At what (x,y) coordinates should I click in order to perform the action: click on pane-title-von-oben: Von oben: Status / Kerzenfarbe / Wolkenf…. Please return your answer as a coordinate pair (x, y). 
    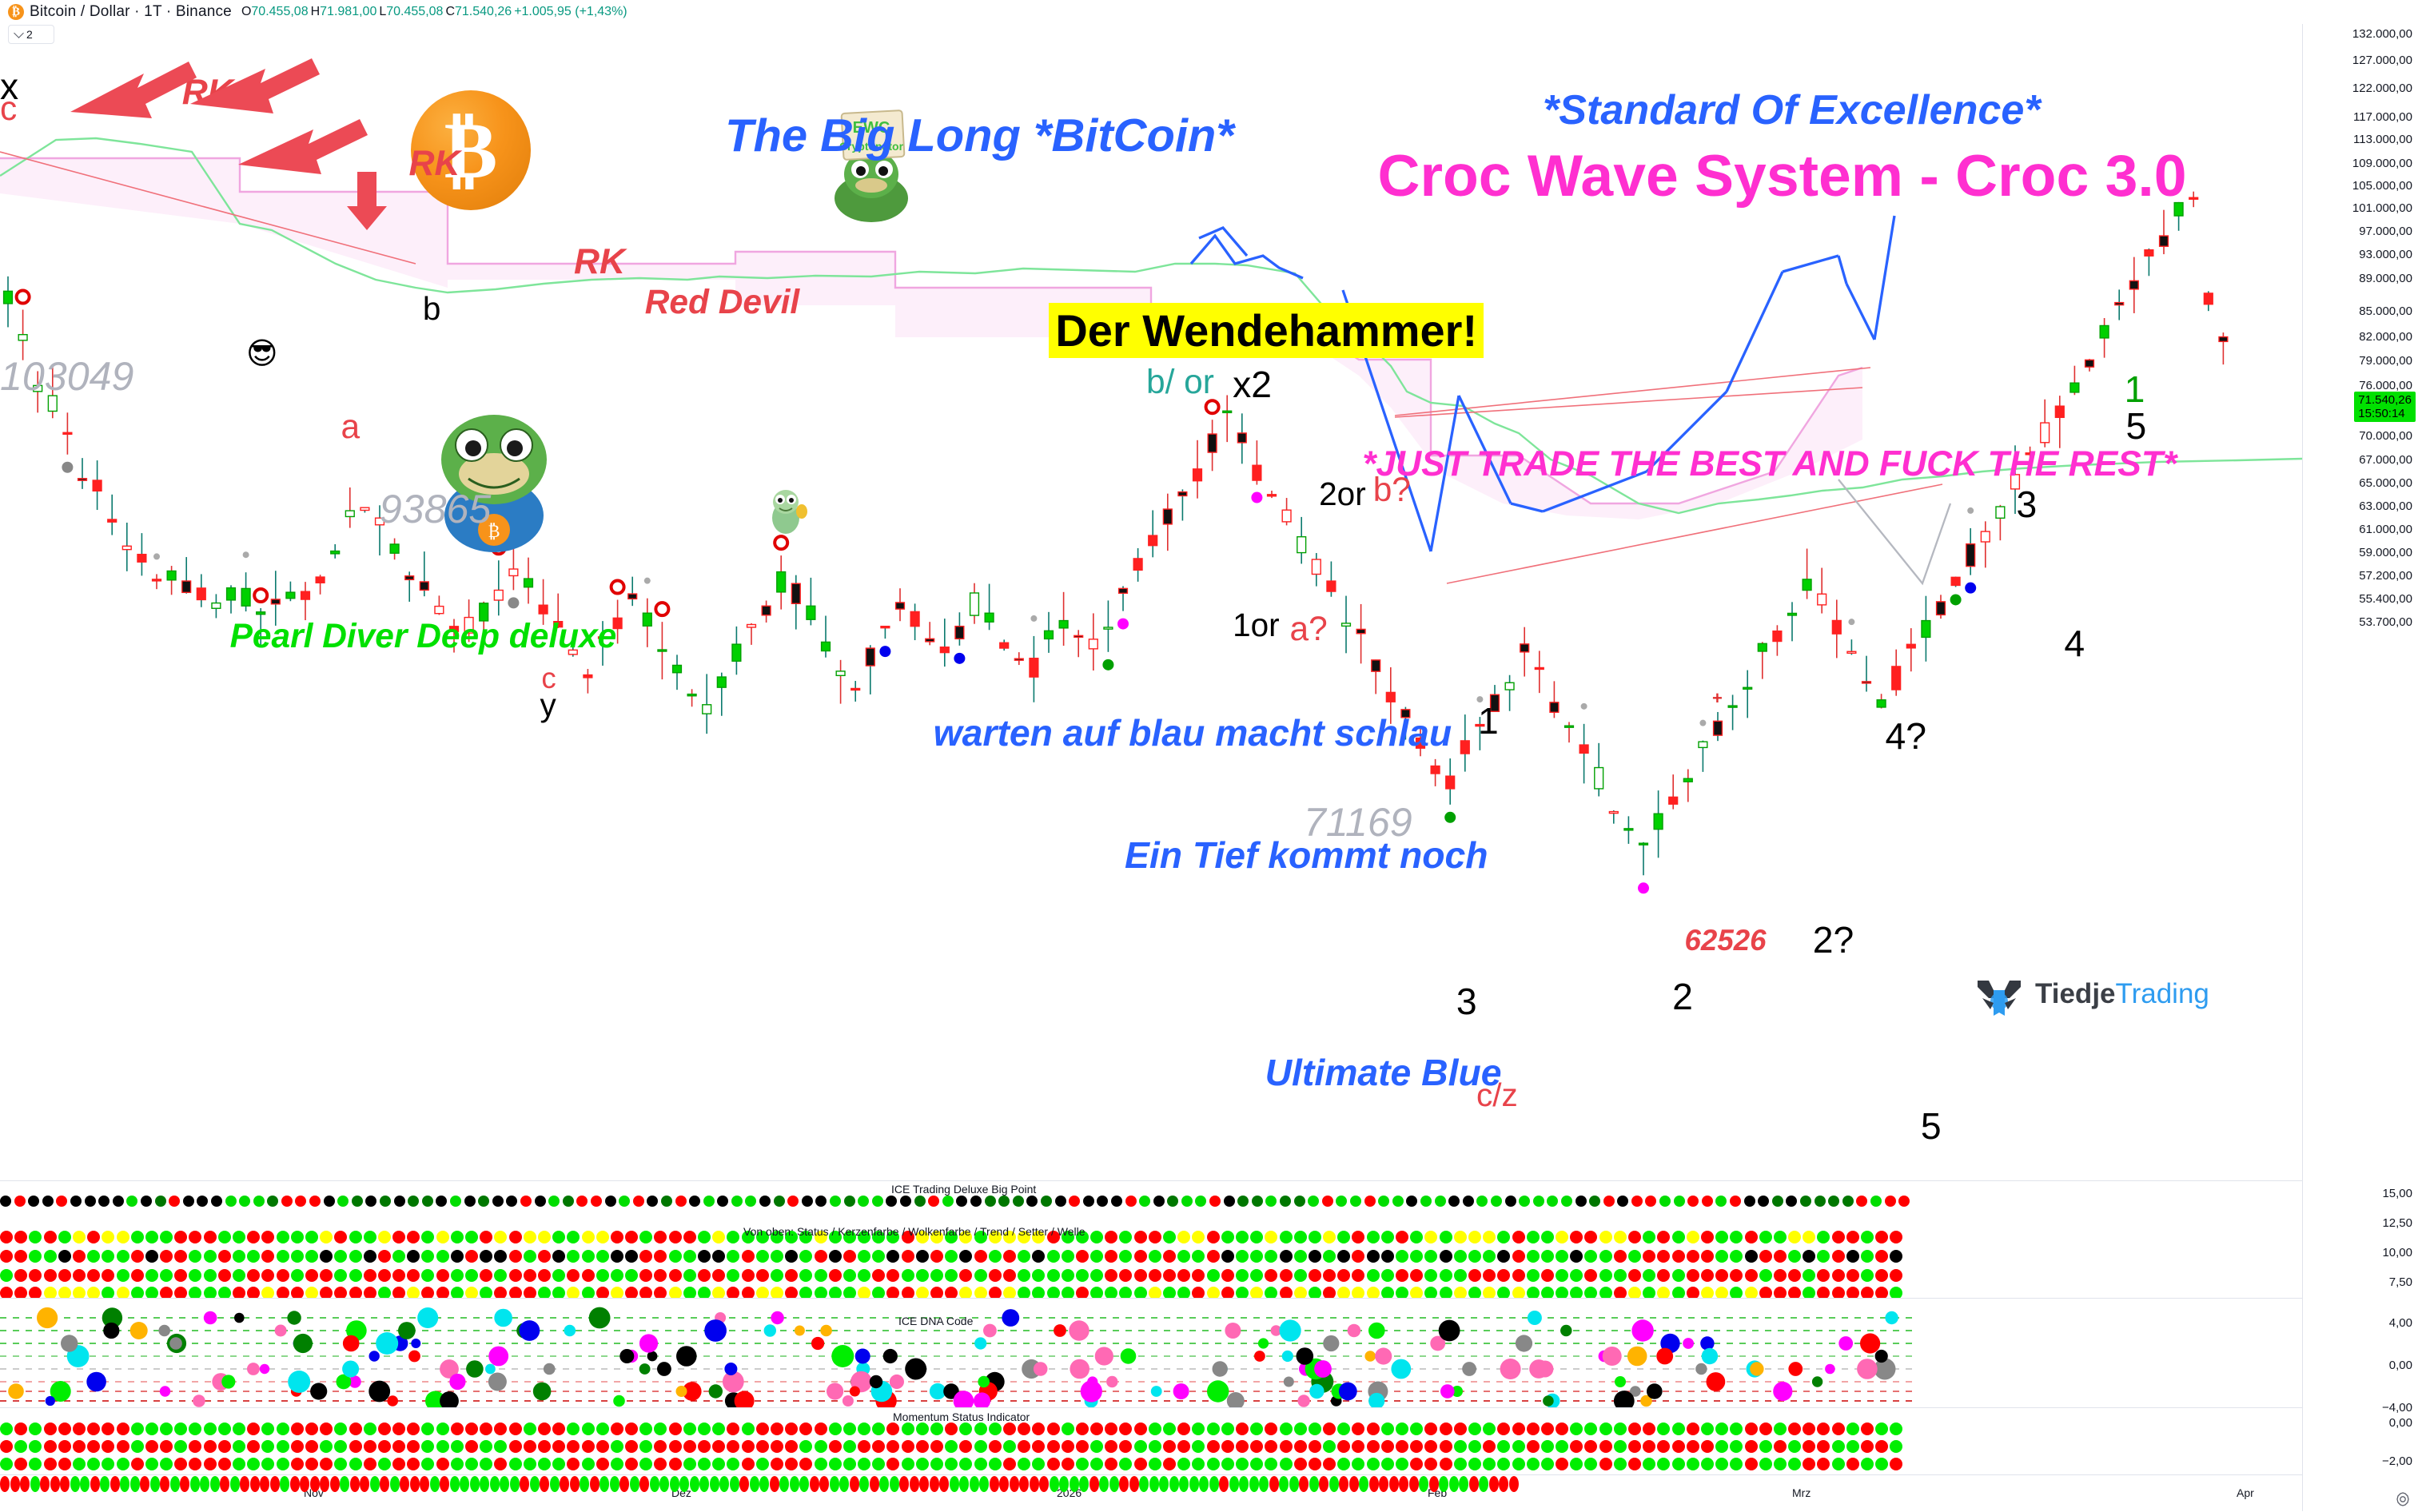
    Looking at the image, I should click on (914, 1231).